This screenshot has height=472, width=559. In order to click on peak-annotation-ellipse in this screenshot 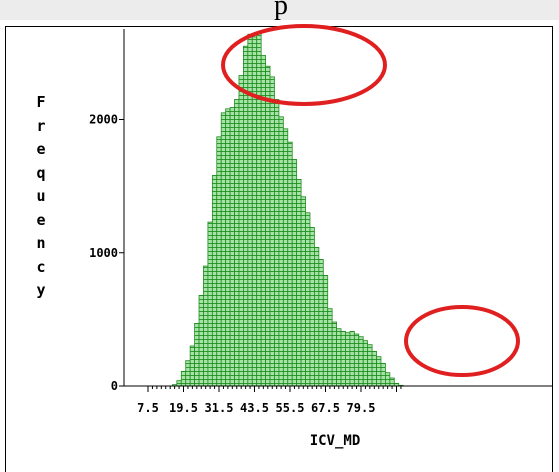, I will do `click(304, 65)`.